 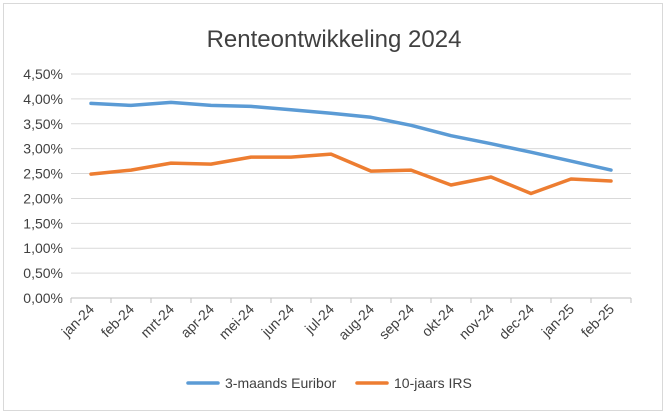 What do you see at coordinates (334, 39) in the screenshot?
I see `chart-title: Renteontwikkeling 2024` at bounding box center [334, 39].